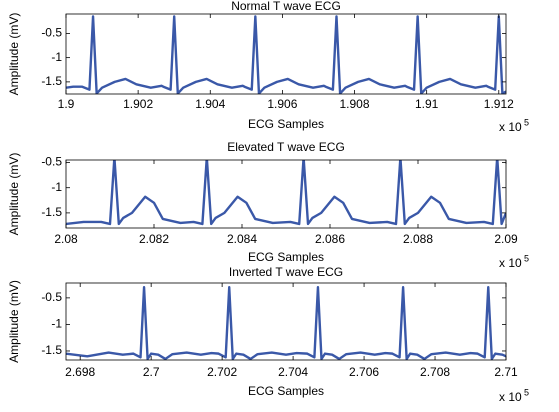 This screenshot has width=559, height=412. Describe the element at coordinates (282, 104) in the screenshot. I see `x-tick-label: 1.906` at that location.